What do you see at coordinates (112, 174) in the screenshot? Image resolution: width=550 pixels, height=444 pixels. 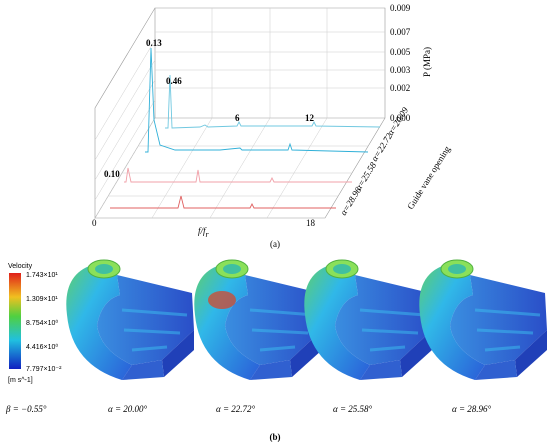 I see `peak-label: 0.10` at bounding box center [112, 174].